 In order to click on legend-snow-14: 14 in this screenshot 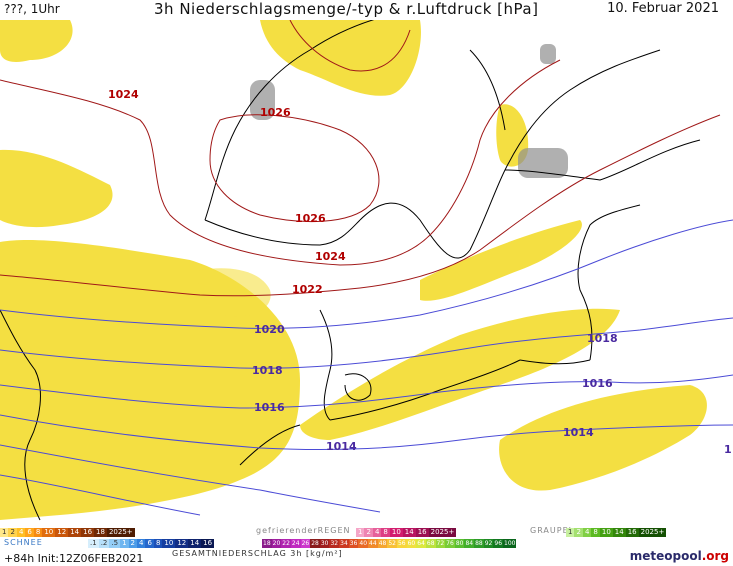, I will do `click(195, 543)`.